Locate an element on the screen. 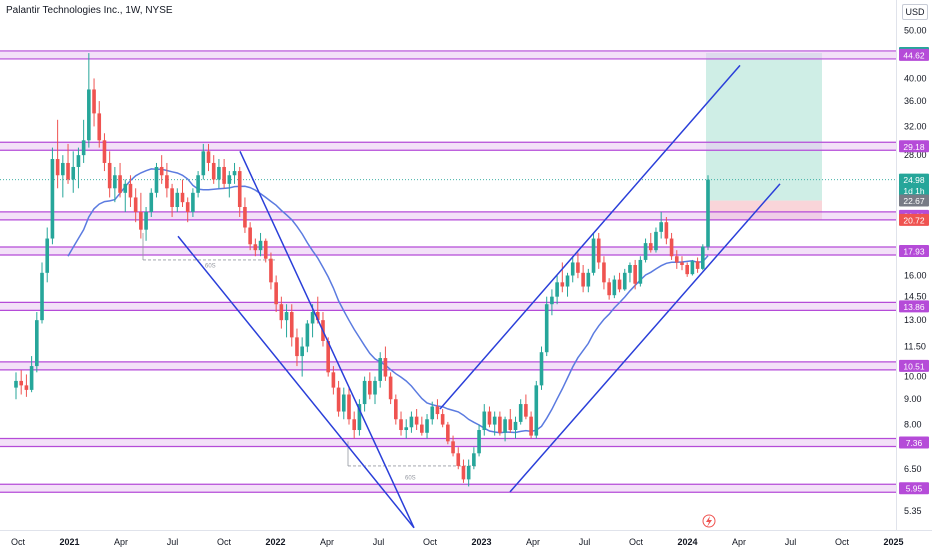 The width and height of the screenshot is (932, 555). lightning-icon is located at coordinates (709, 521).